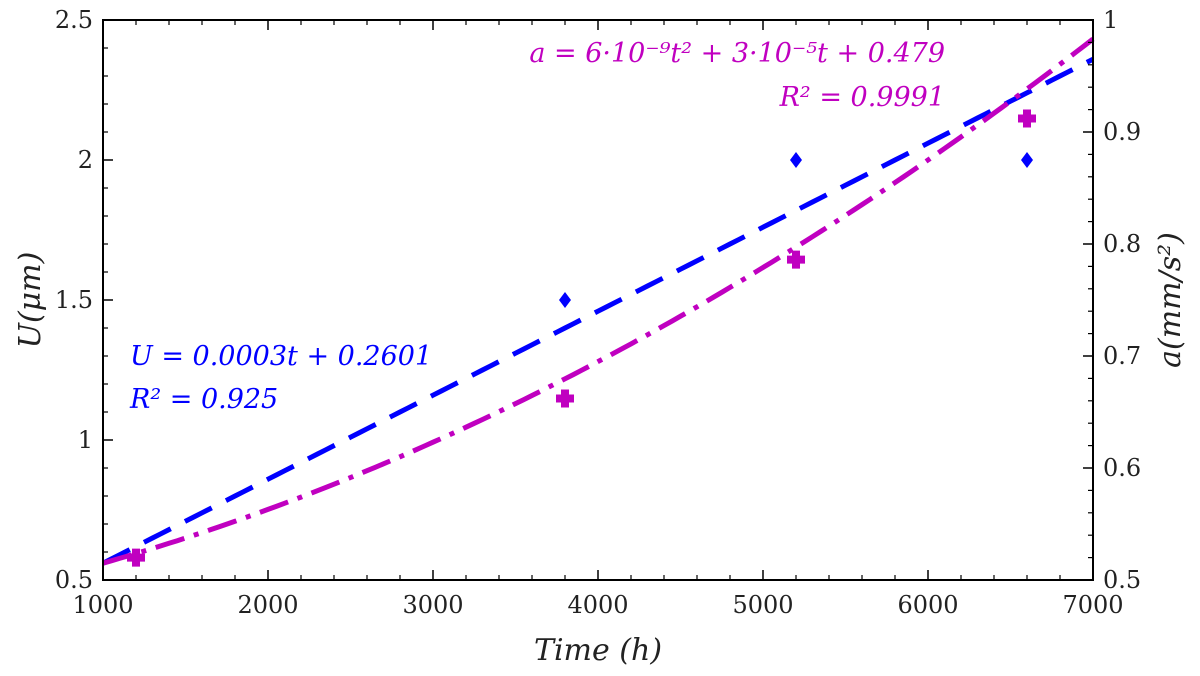  What do you see at coordinates (74, 580) in the screenshot?
I see `y-left-tick-label: 0.5` at bounding box center [74, 580].